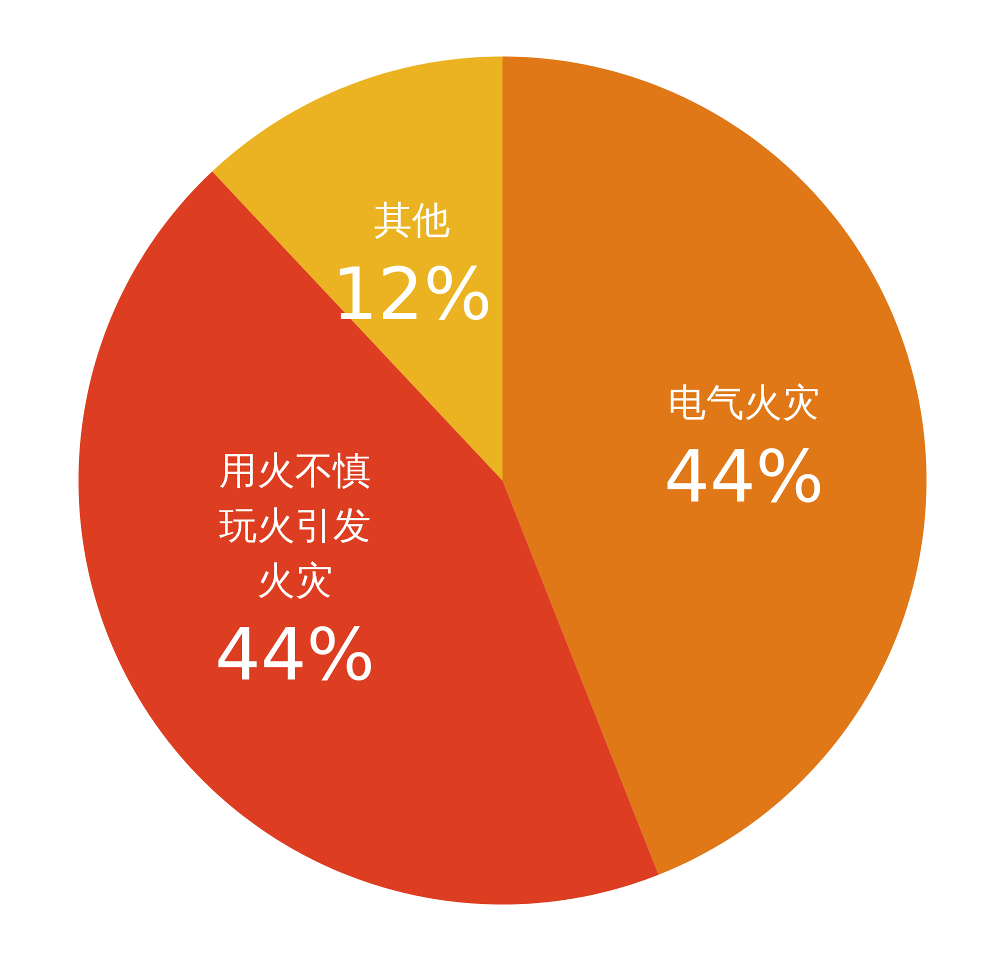  I want to click on data-label: 12%, so click(412, 294).